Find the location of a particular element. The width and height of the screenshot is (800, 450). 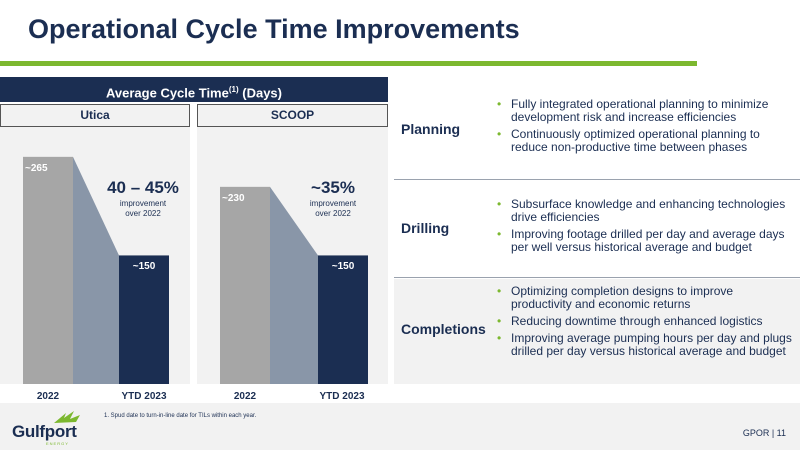

scoop-panel-title: SCOOP is located at coordinates (292, 115).